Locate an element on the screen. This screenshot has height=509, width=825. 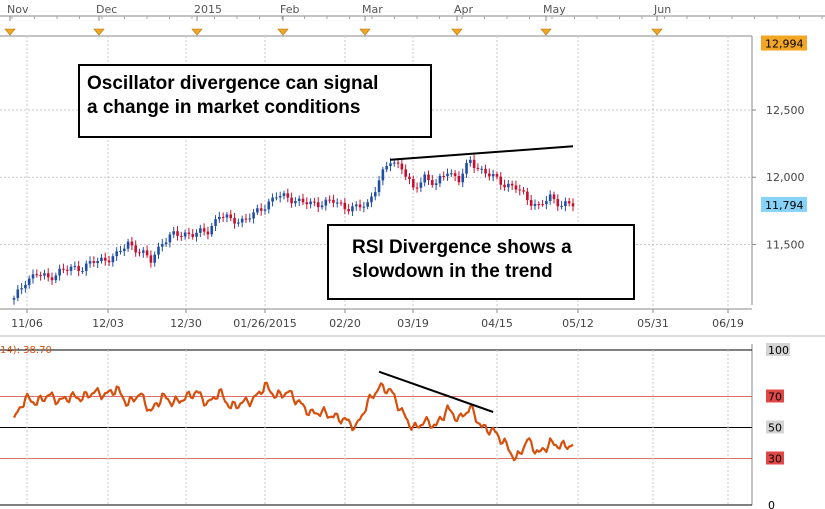
date-label: 05/12 is located at coordinates (578, 323).